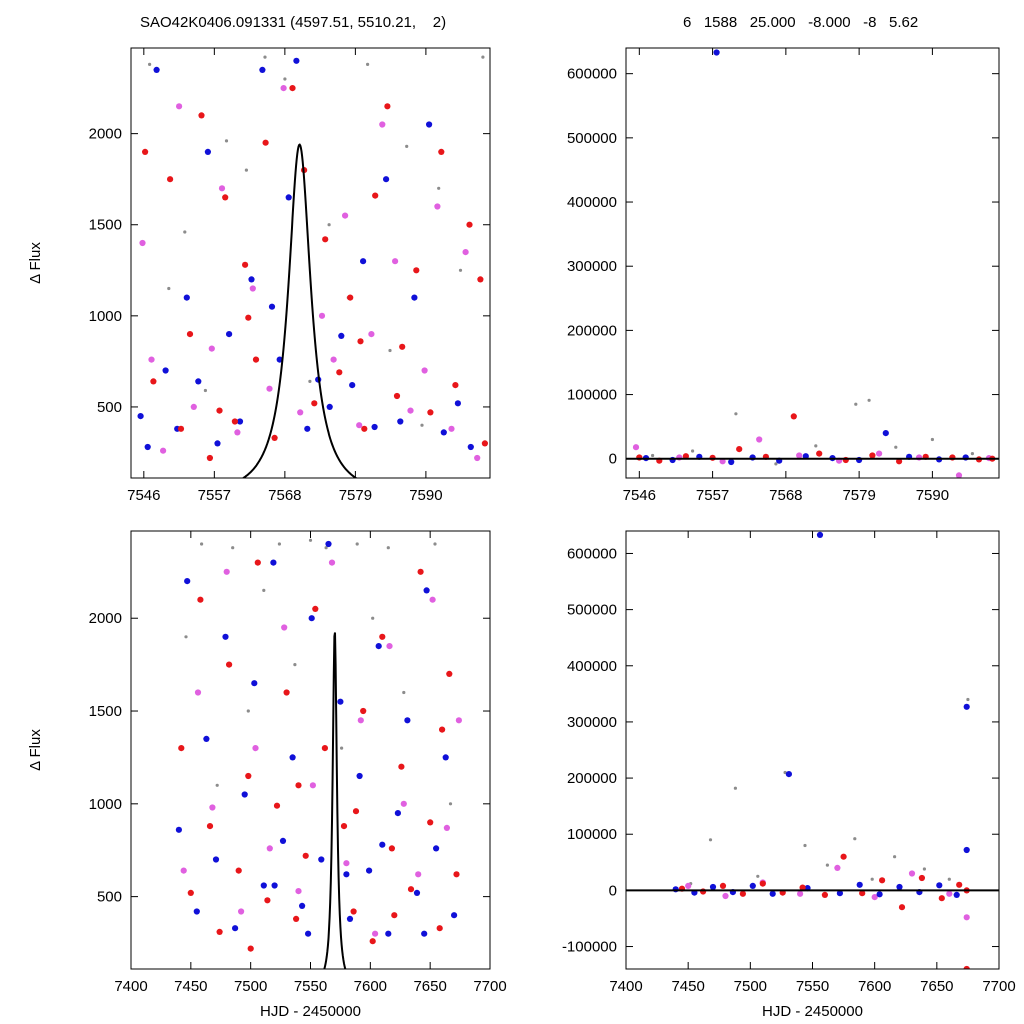 The width and height of the screenshot is (1024, 1024). What do you see at coordinates (592, 202) in the screenshot?
I see `y-tick-label: 400000` at bounding box center [592, 202].